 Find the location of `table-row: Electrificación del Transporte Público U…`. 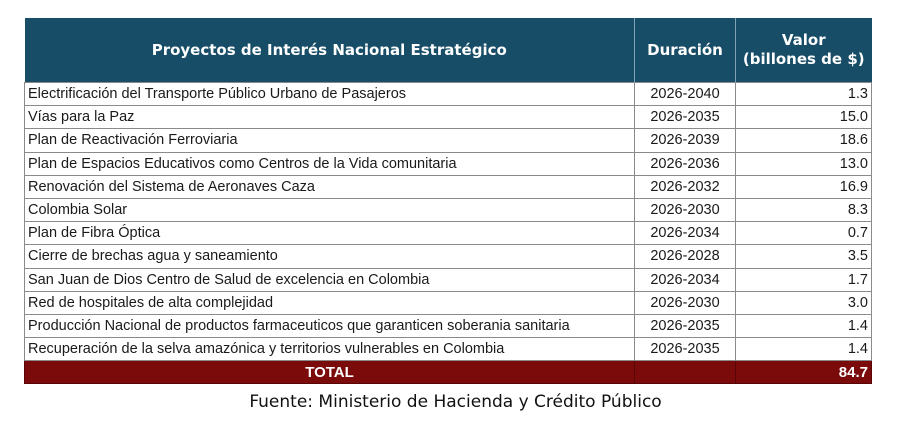

table-row: Electrificación del Transporte Público U… is located at coordinates (448, 94).